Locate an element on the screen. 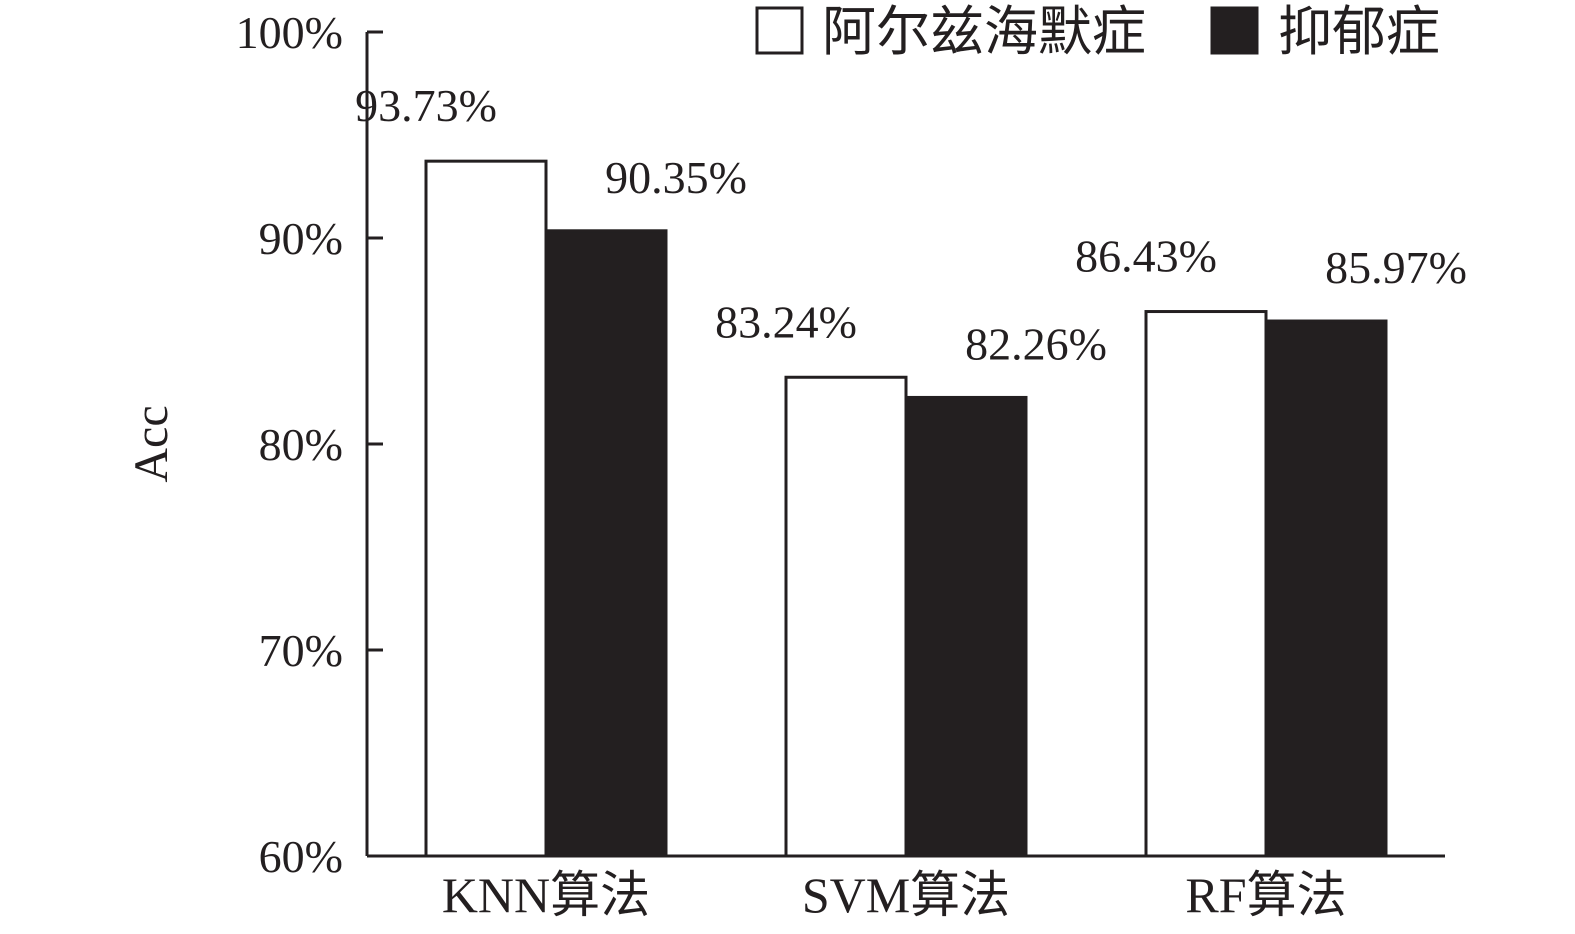  y-tick-label: 60% is located at coordinates (301, 856).